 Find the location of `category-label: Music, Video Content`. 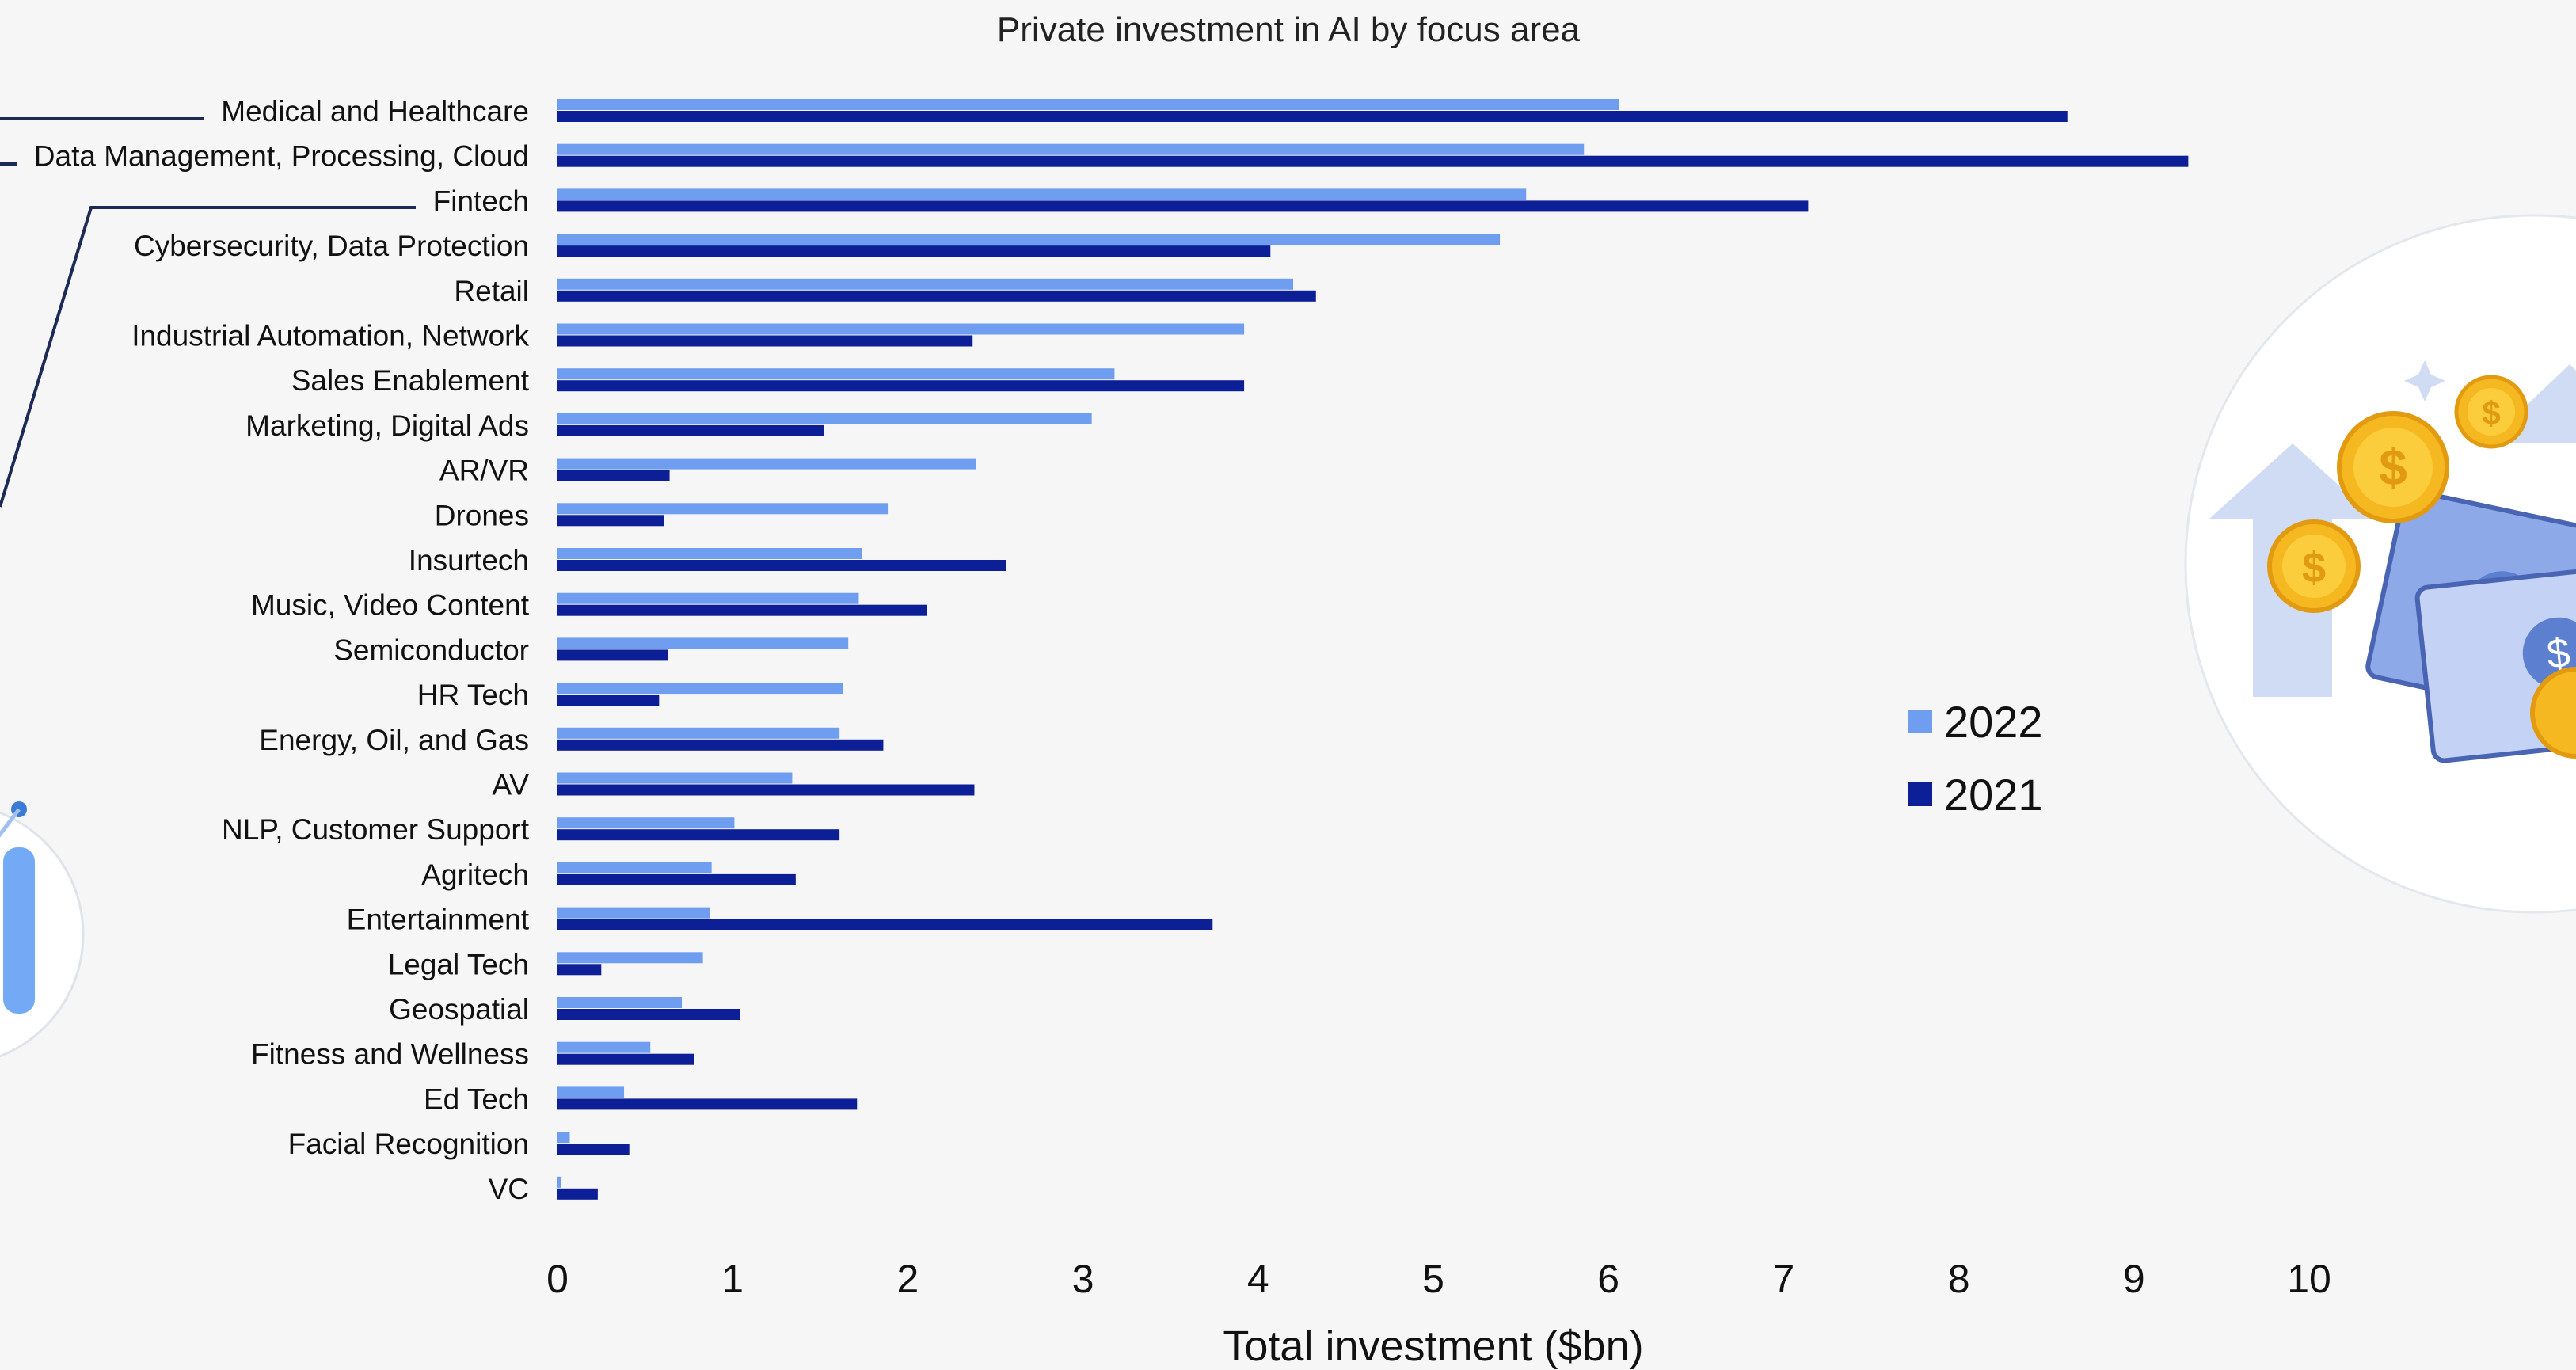

category-label: Music, Video Content is located at coordinates (390, 605).